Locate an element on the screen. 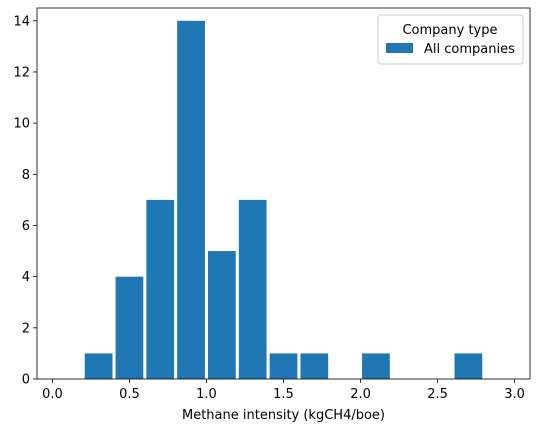  y-tick-label: 4 is located at coordinates (26, 277).